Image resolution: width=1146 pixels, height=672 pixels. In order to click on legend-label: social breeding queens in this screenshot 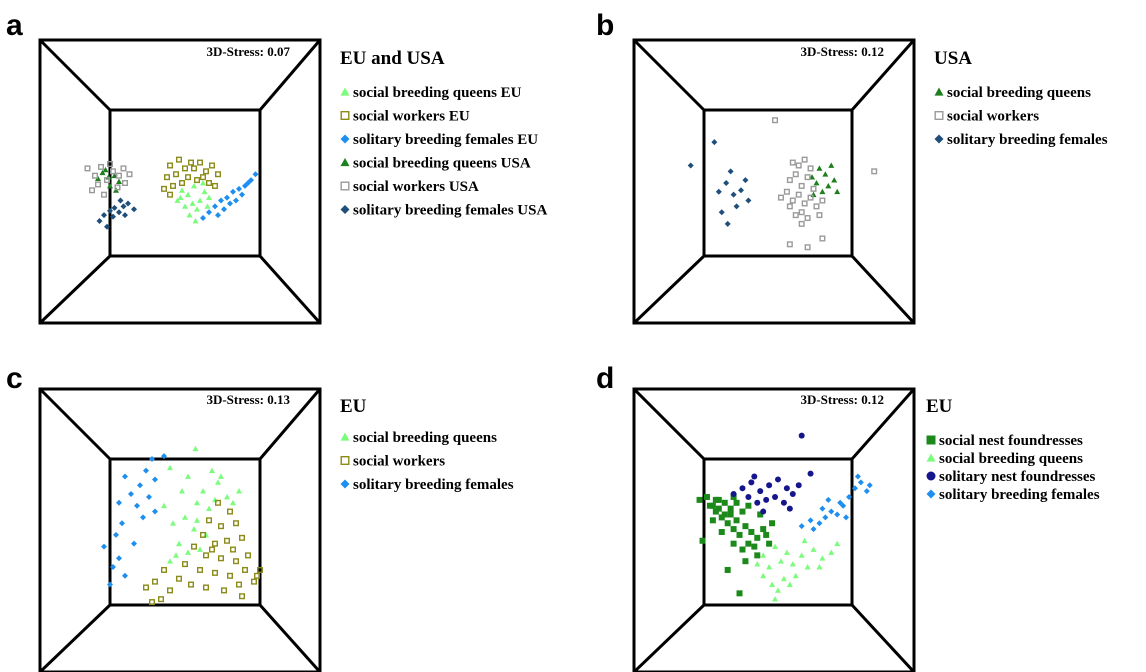, I will do `click(1019, 93)`.